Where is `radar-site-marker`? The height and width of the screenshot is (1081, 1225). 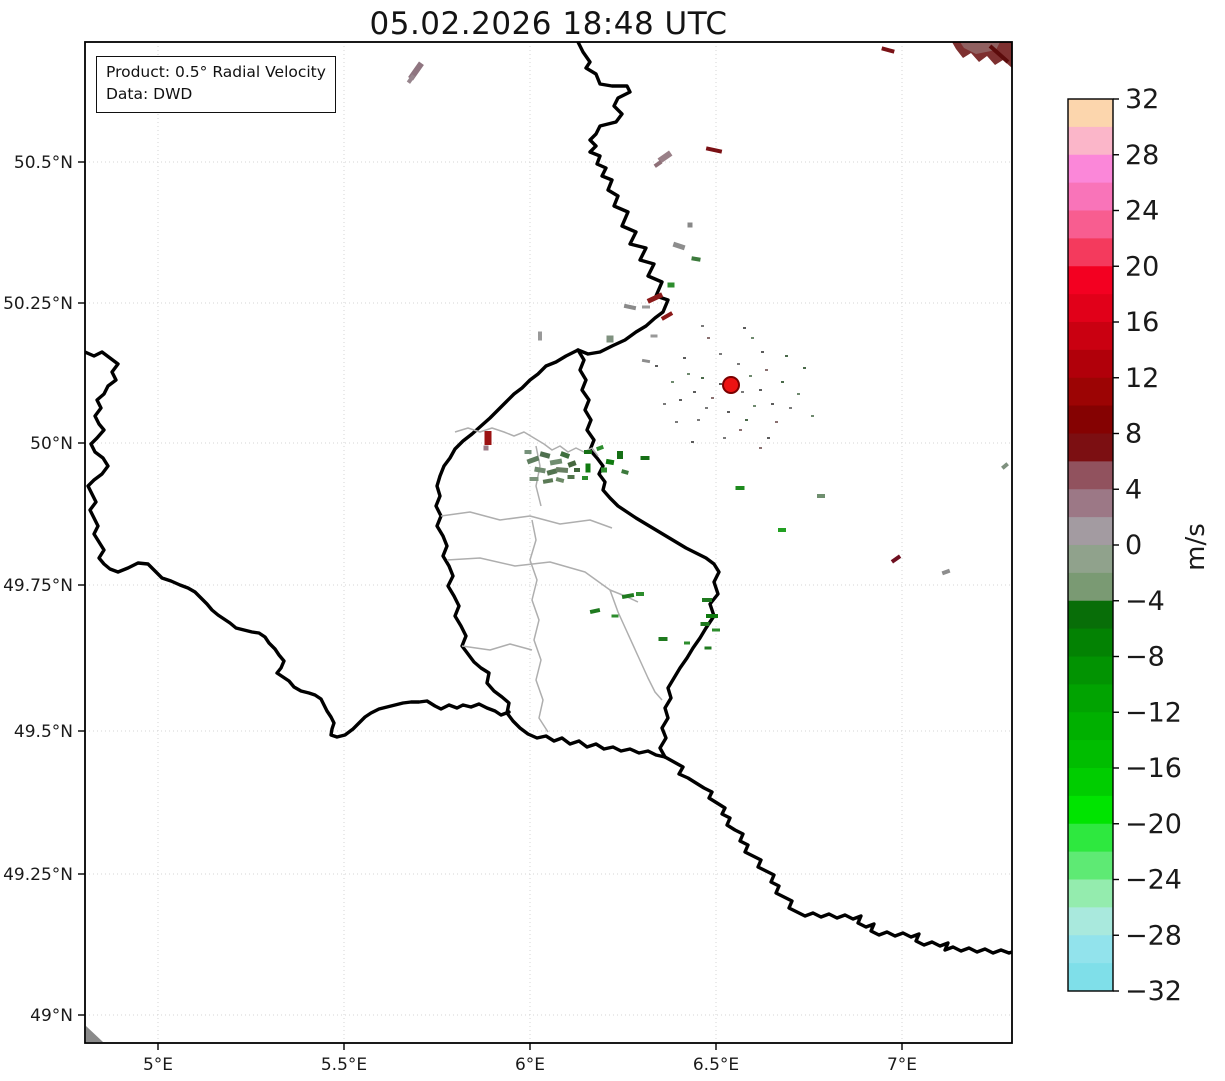 radar-site-marker is located at coordinates (731, 385).